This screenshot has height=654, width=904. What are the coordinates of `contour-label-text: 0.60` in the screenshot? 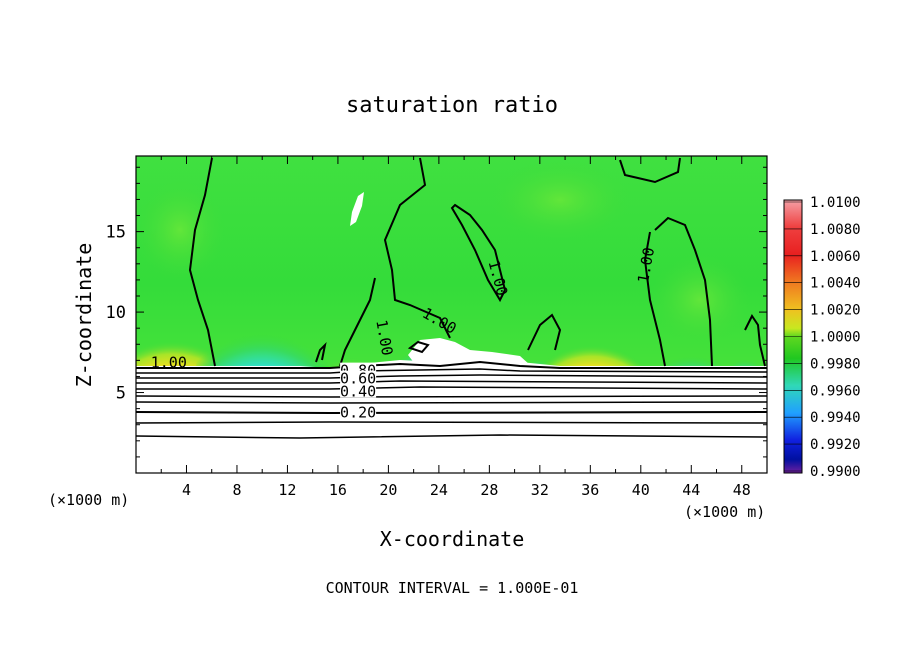 It's located at (358, 379).